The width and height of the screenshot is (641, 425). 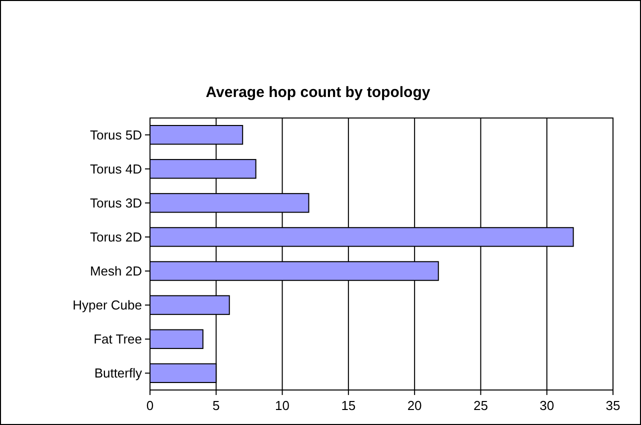 I want to click on y-tick-label: Torus 2D, so click(x=116, y=237).